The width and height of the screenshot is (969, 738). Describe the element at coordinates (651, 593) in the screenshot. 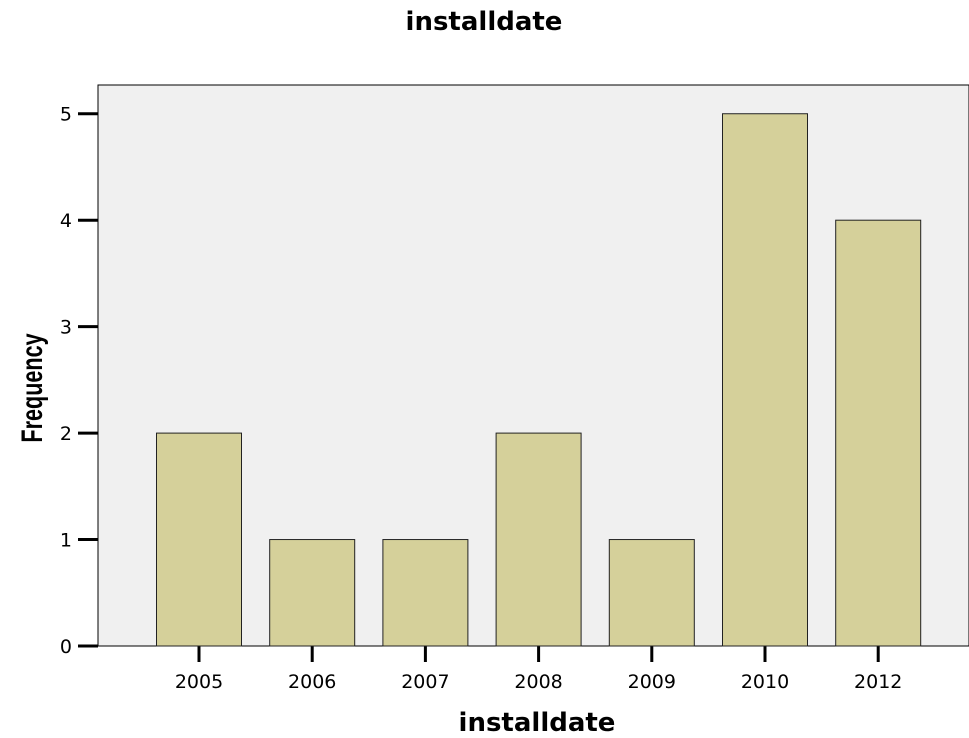

I see `bar-2009` at that location.